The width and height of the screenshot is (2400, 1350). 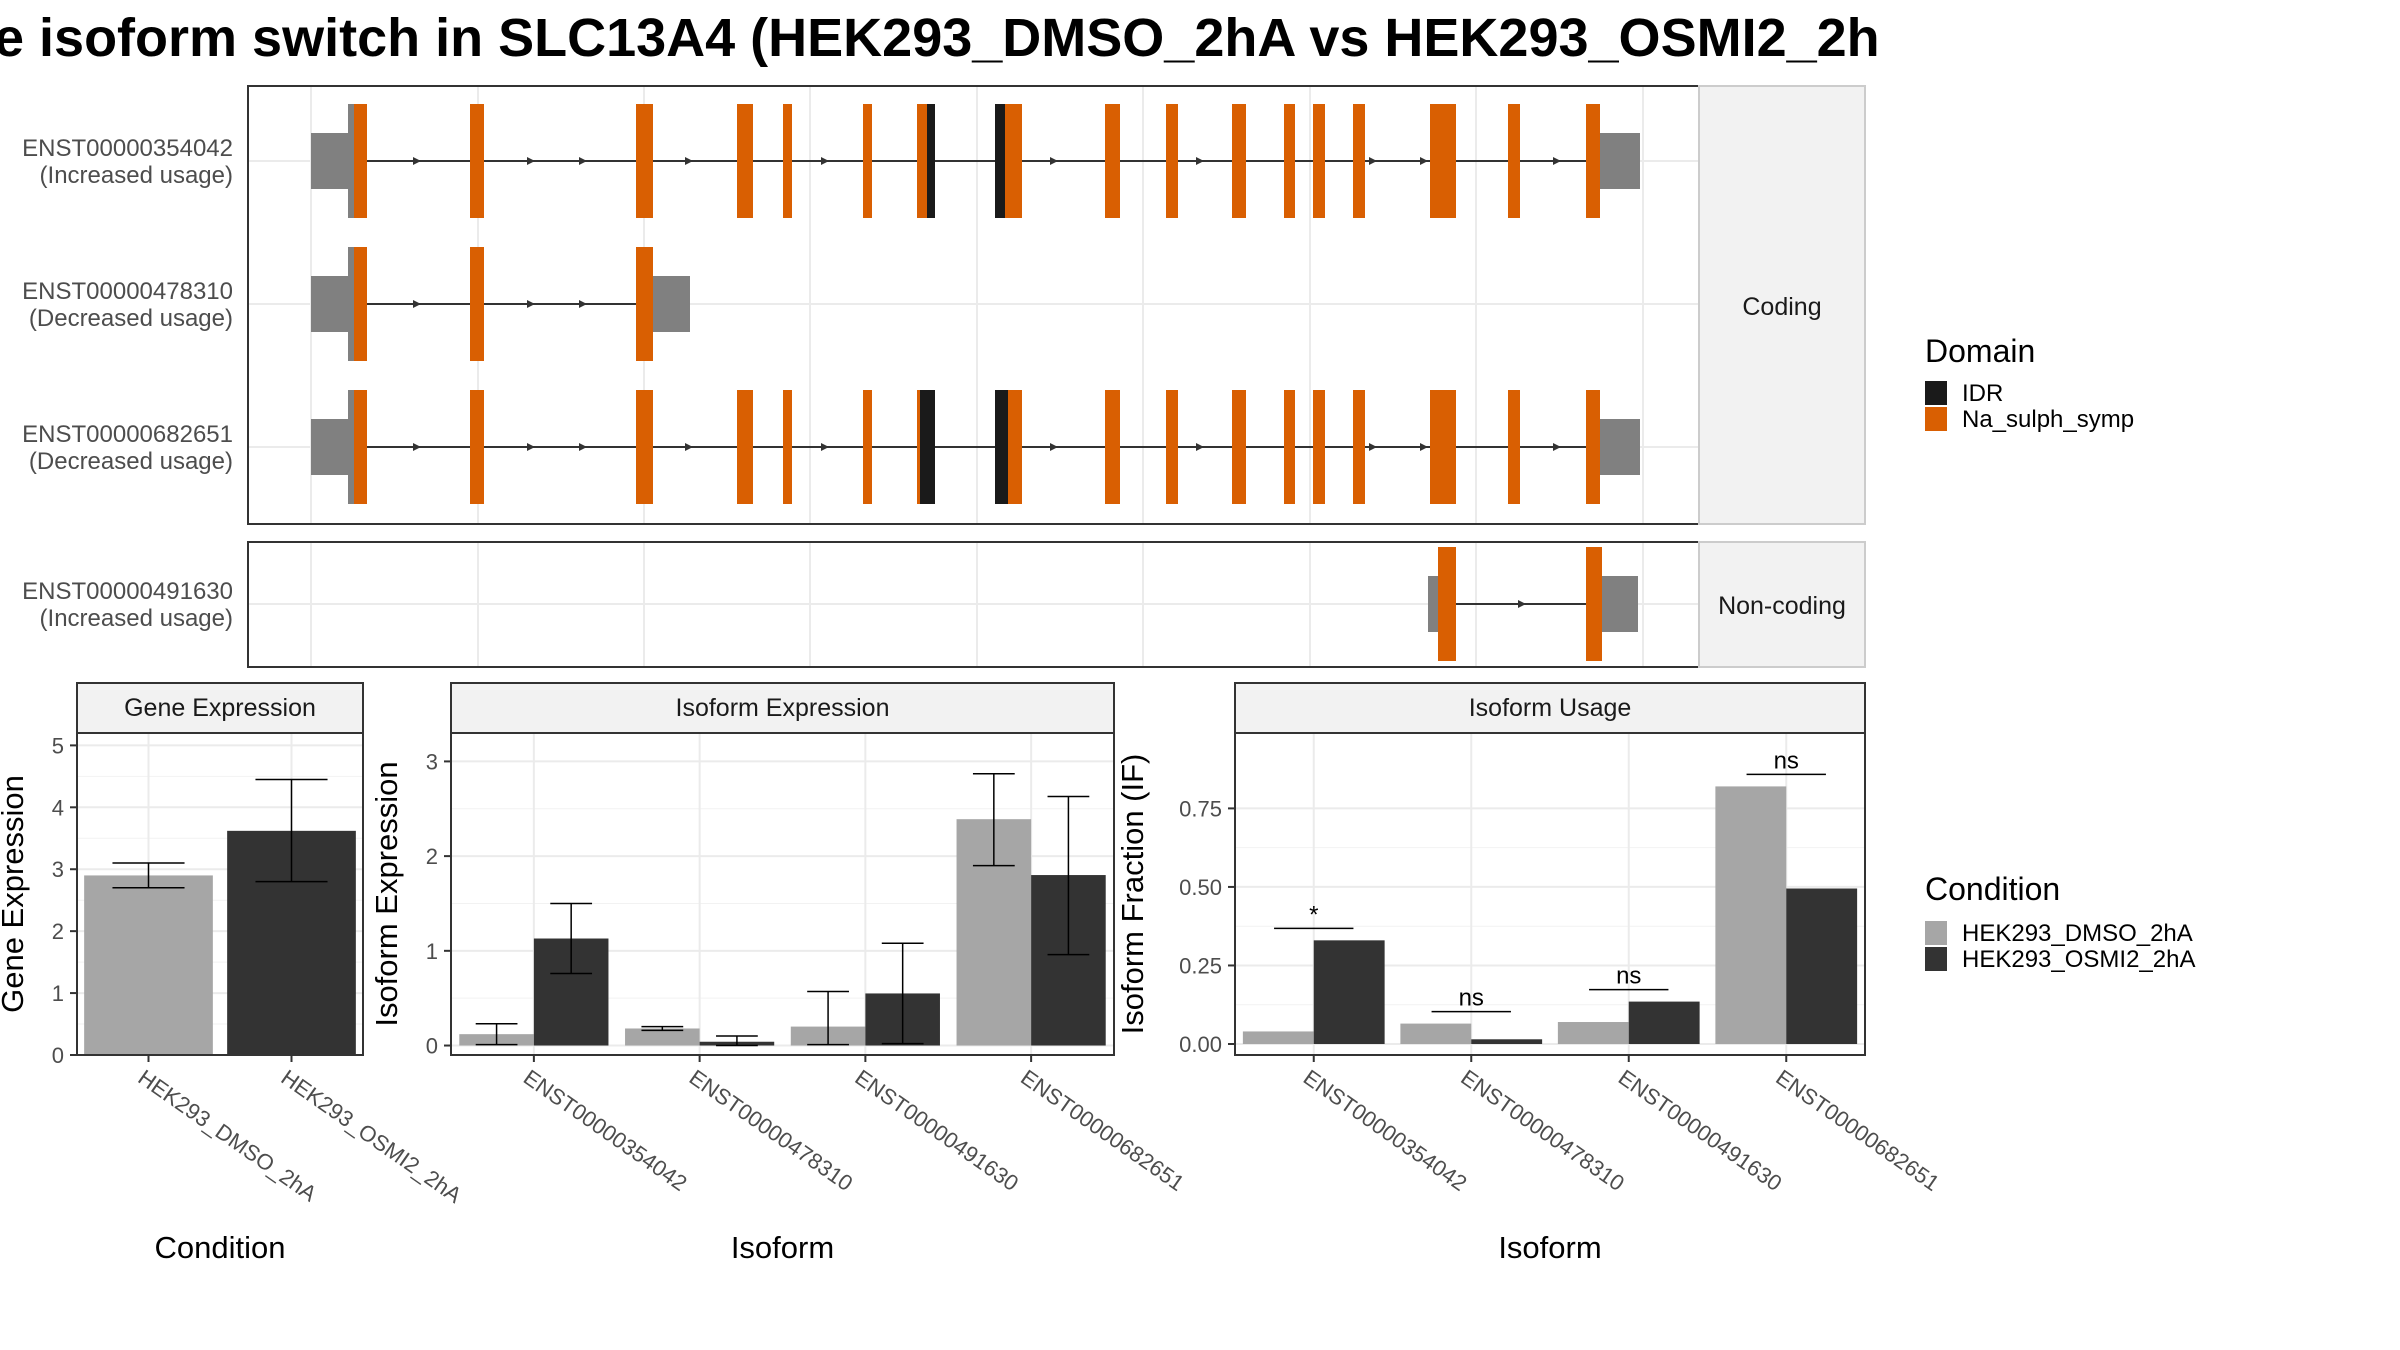 What do you see at coordinates (136, 618) in the screenshot?
I see `isoform-label-usage: (Increased usage)` at bounding box center [136, 618].